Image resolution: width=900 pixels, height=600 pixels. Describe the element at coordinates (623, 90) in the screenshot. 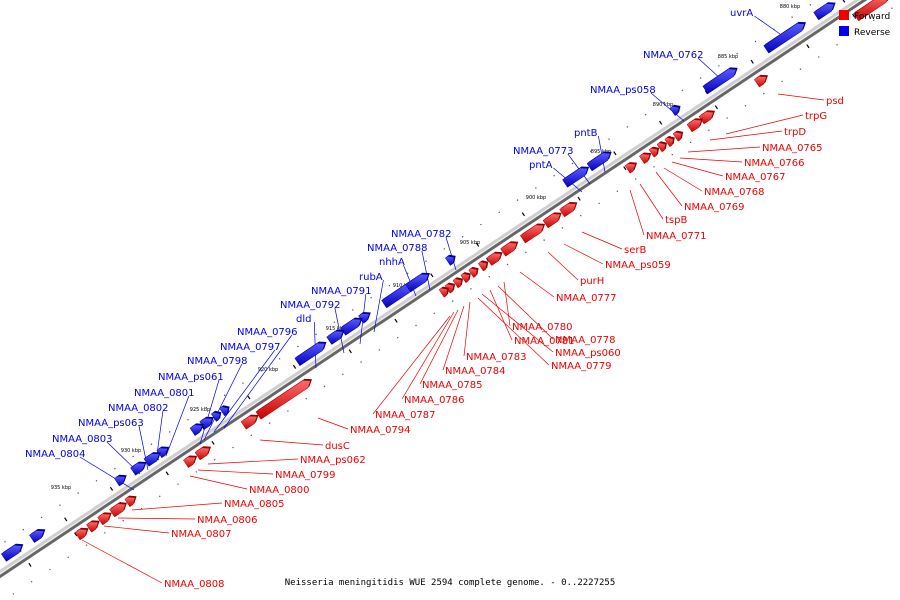

I see `reverse-gene-label: NMAA_ps058` at that location.